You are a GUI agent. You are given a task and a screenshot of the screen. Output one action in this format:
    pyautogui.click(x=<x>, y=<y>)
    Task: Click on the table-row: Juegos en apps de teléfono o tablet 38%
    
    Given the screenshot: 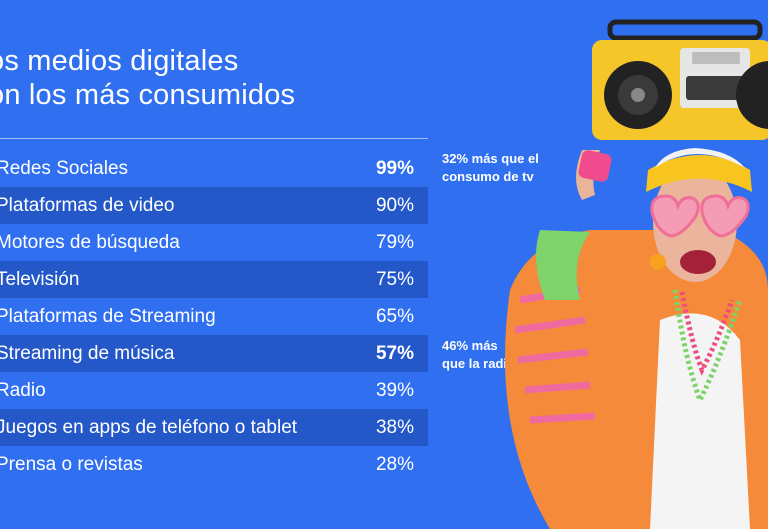 What is the action you would take?
    pyautogui.click(x=214, y=427)
    